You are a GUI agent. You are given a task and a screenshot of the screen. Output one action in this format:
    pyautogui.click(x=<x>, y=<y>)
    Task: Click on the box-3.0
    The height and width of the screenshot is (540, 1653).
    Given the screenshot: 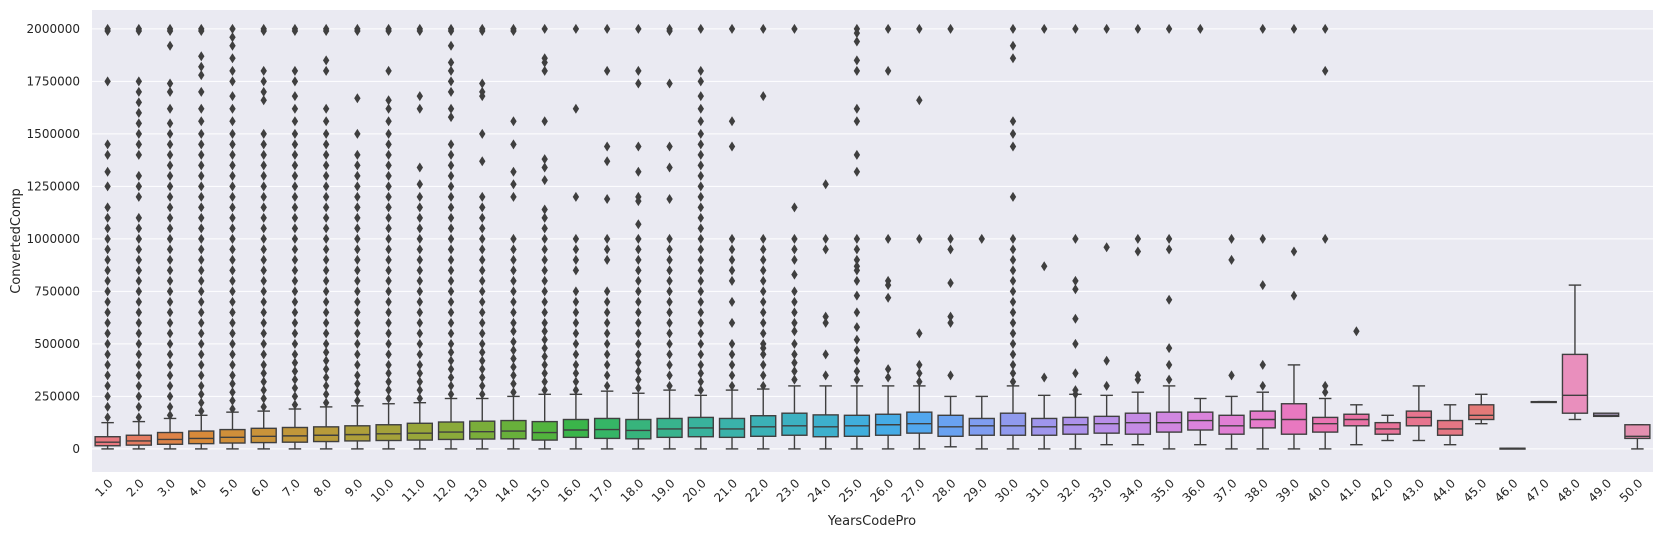 What is the action you would take?
    pyautogui.click(x=170, y=236)
    